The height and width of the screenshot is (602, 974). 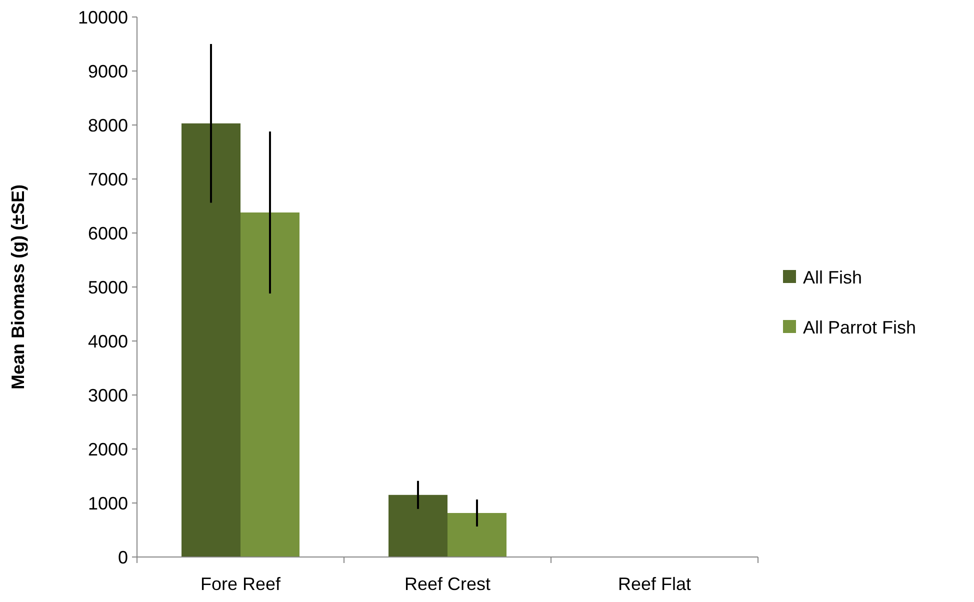 I want to click on y-tick-label: 6000, so click(x=108, y=233).